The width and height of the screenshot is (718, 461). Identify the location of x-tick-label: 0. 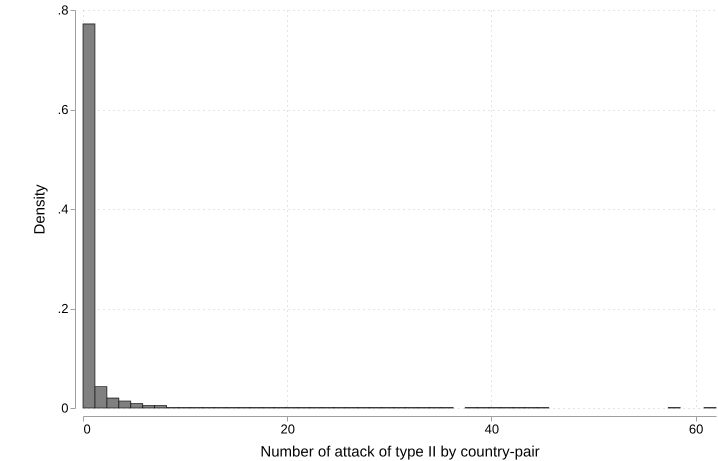
(87, 429).